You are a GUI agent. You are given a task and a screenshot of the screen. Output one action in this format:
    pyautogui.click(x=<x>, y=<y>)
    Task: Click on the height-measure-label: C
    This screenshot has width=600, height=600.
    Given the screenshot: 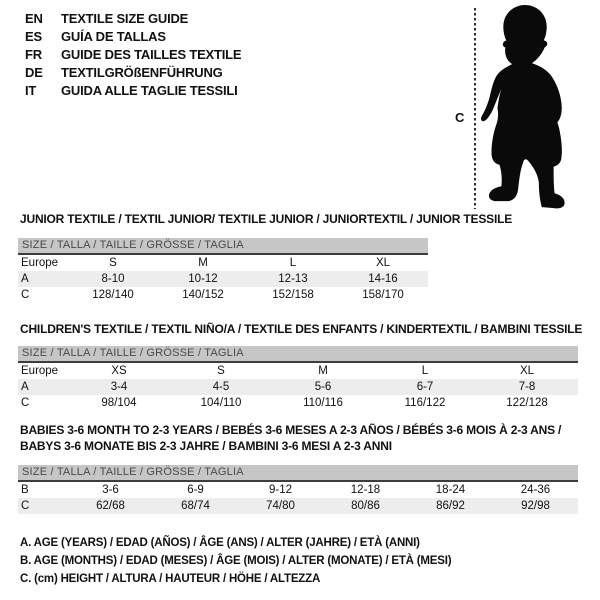 What is the action you would take?
    pyautogui.click(x=460, y=117)
    